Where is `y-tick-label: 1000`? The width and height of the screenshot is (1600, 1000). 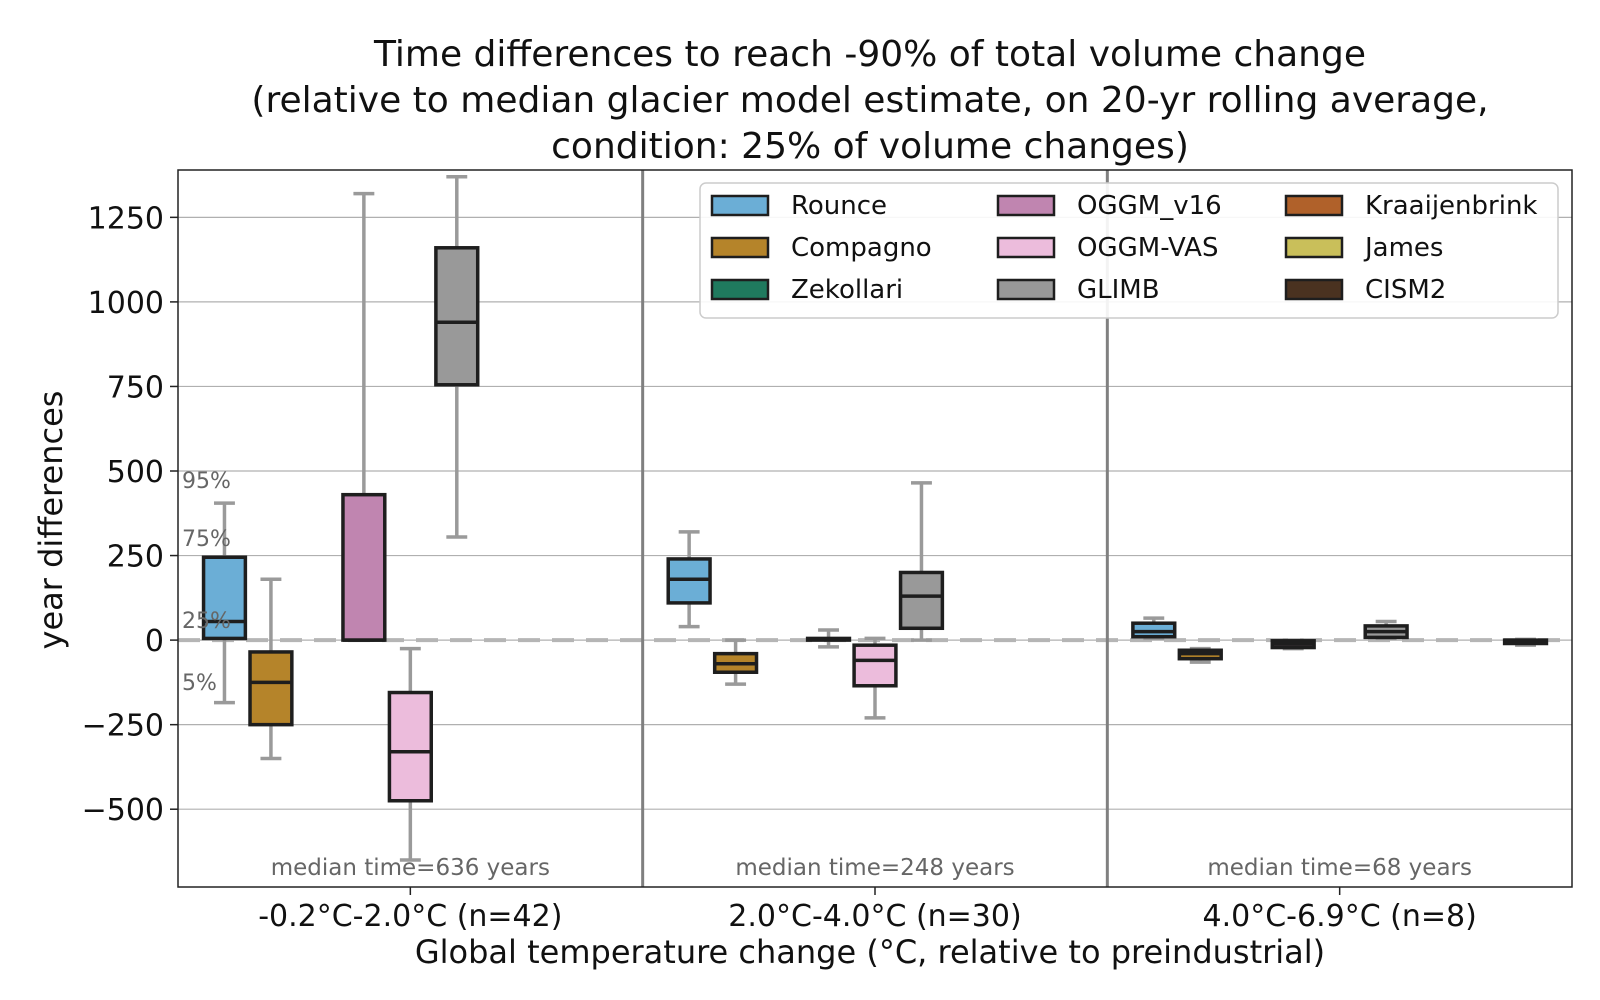
y-tick-label: 1000 is located at coordinates (126, 303).